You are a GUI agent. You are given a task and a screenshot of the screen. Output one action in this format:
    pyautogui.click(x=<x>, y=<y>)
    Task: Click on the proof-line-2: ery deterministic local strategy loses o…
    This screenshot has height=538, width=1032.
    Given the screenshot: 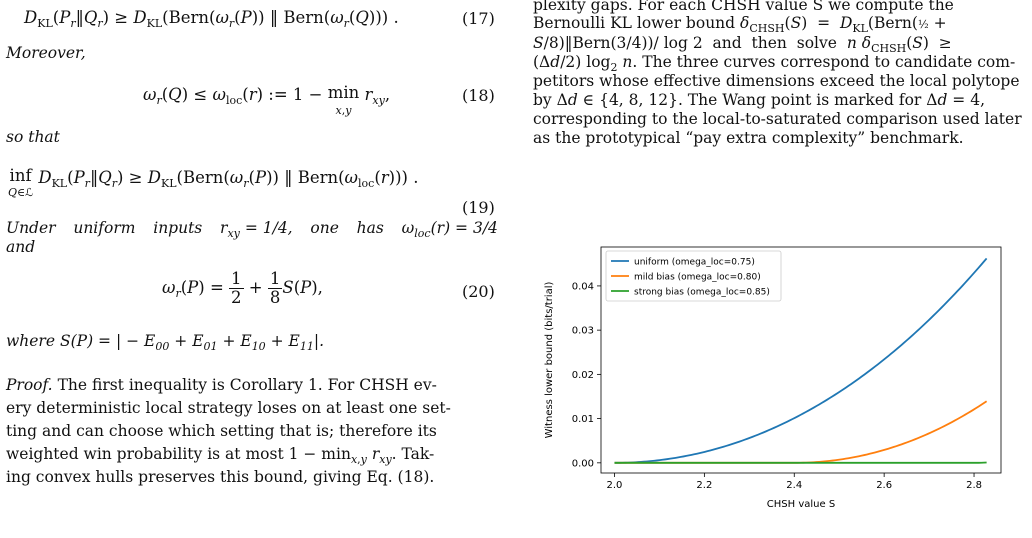 What is the action you would take?
    pyautogui.click(x=228, y=408)
    